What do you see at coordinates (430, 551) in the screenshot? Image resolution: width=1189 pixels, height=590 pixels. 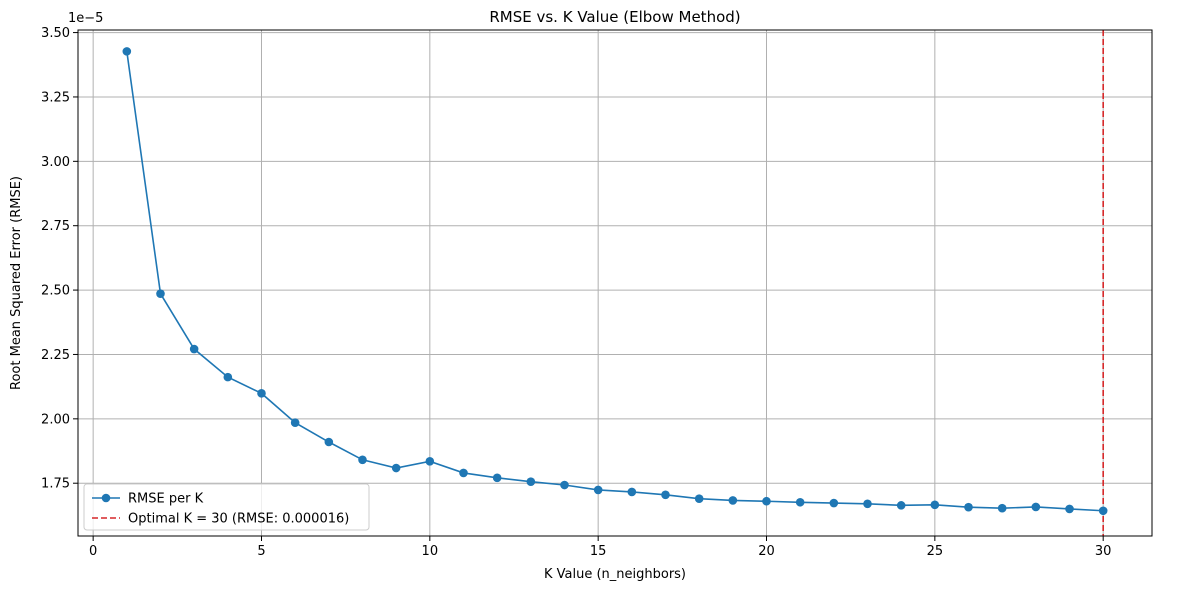 I see `x-tick-label: 10` at bounding box center [430, 551].